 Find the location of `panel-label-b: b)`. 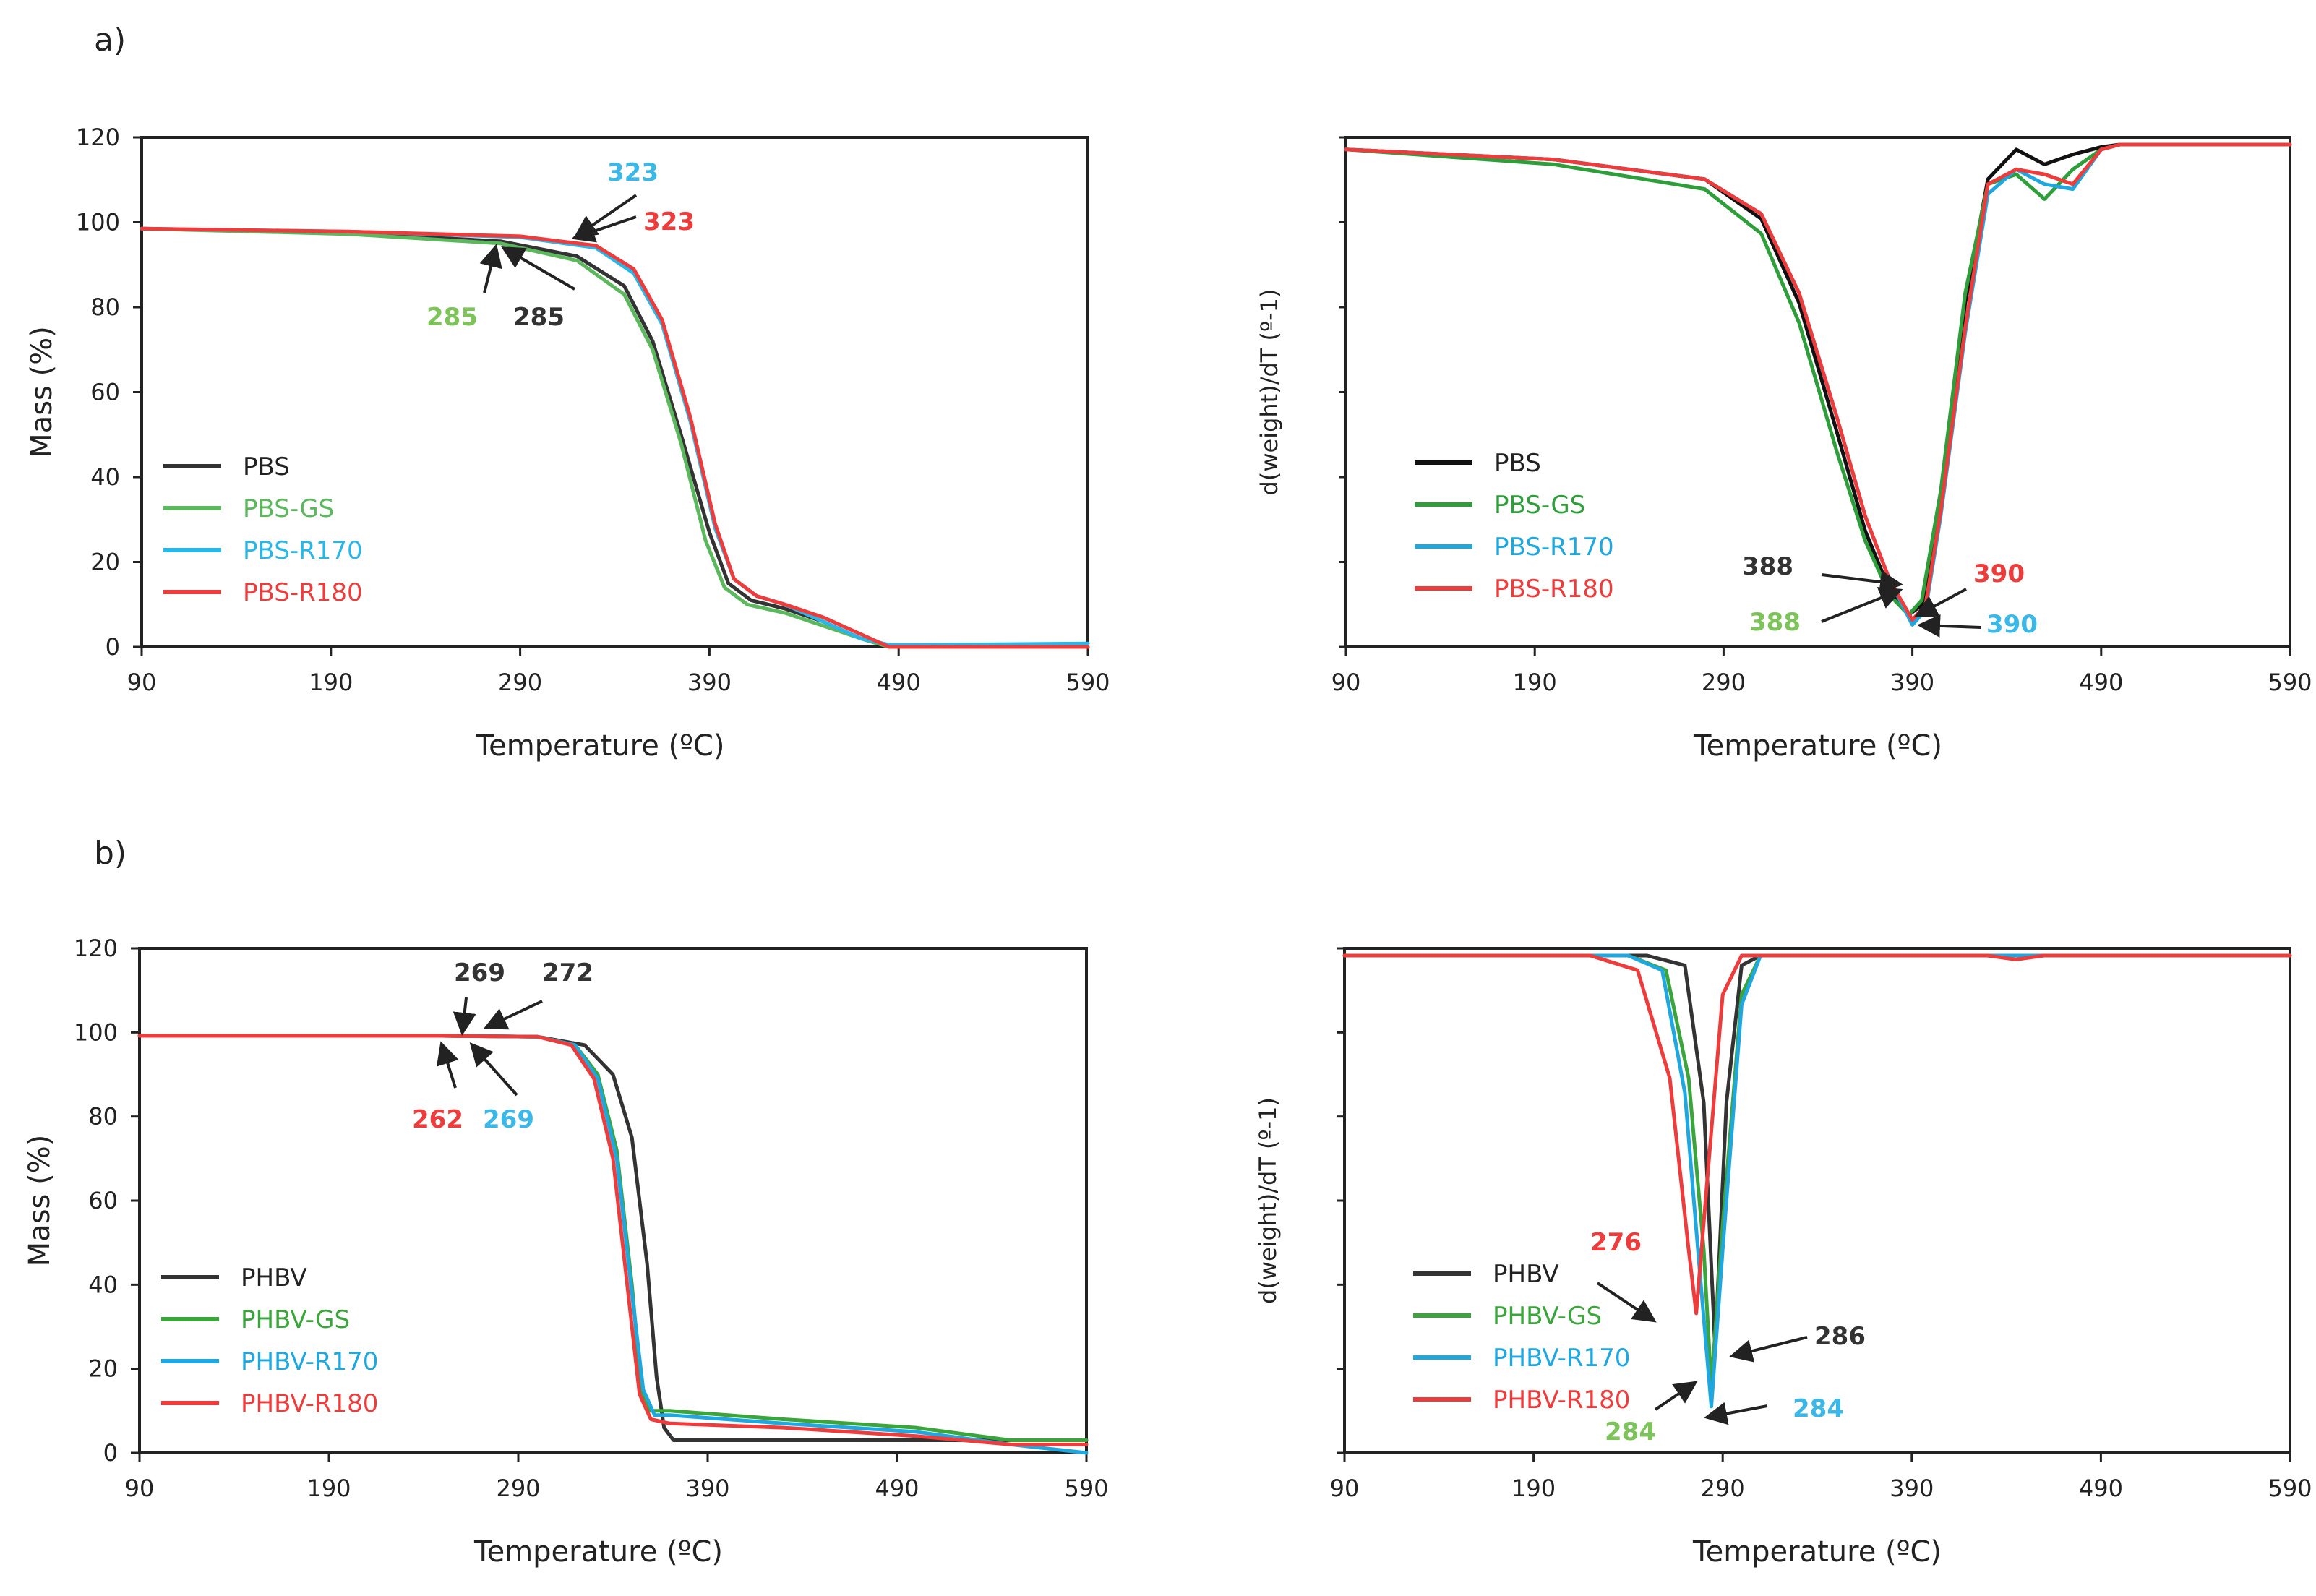

panel-label-b: b) is located at coordinates (110, 853).